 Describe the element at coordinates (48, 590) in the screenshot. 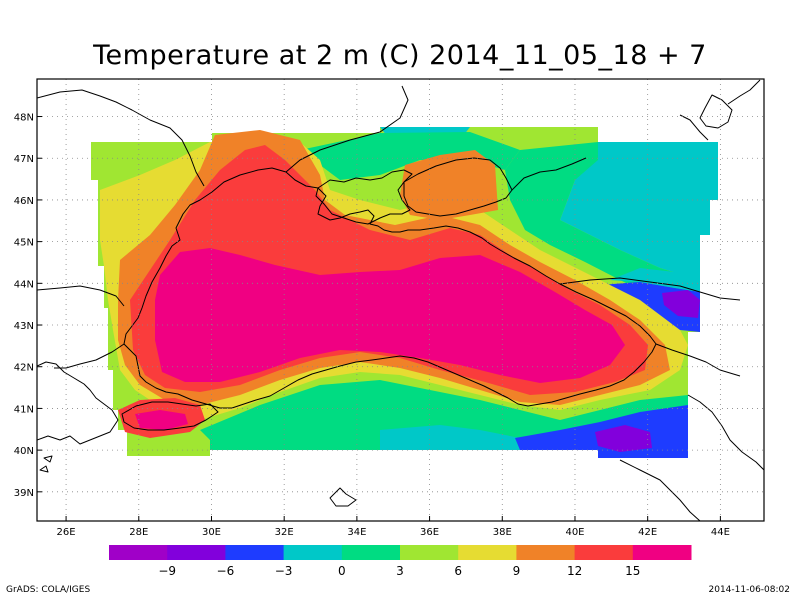

I see `grads-credit: GrADS: COLA/IGES` at that location.